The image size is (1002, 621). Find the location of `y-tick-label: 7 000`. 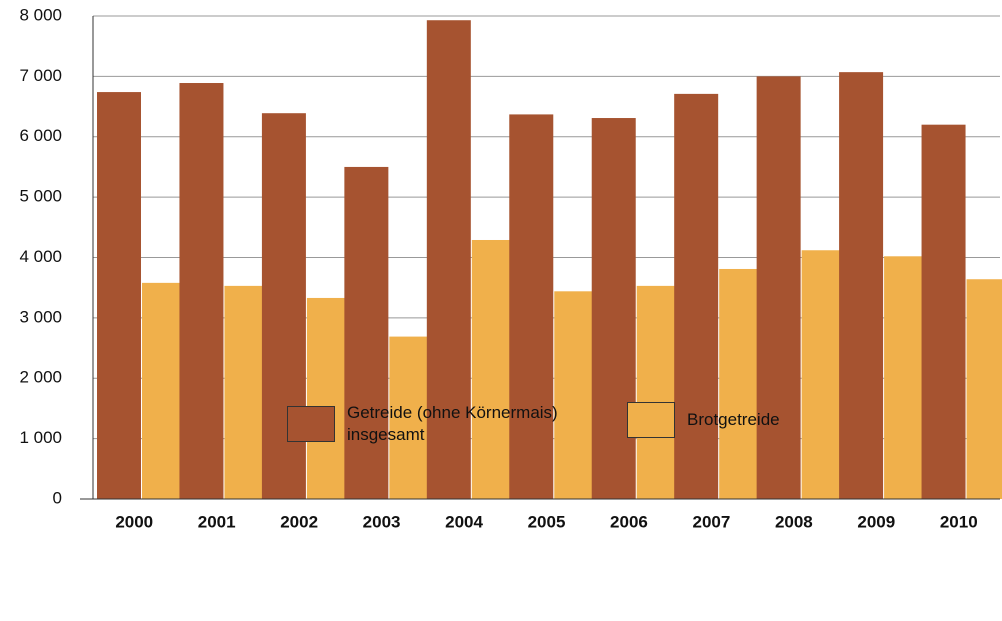

y-tick-label: 7 000 is located at coordinates (40, 75).